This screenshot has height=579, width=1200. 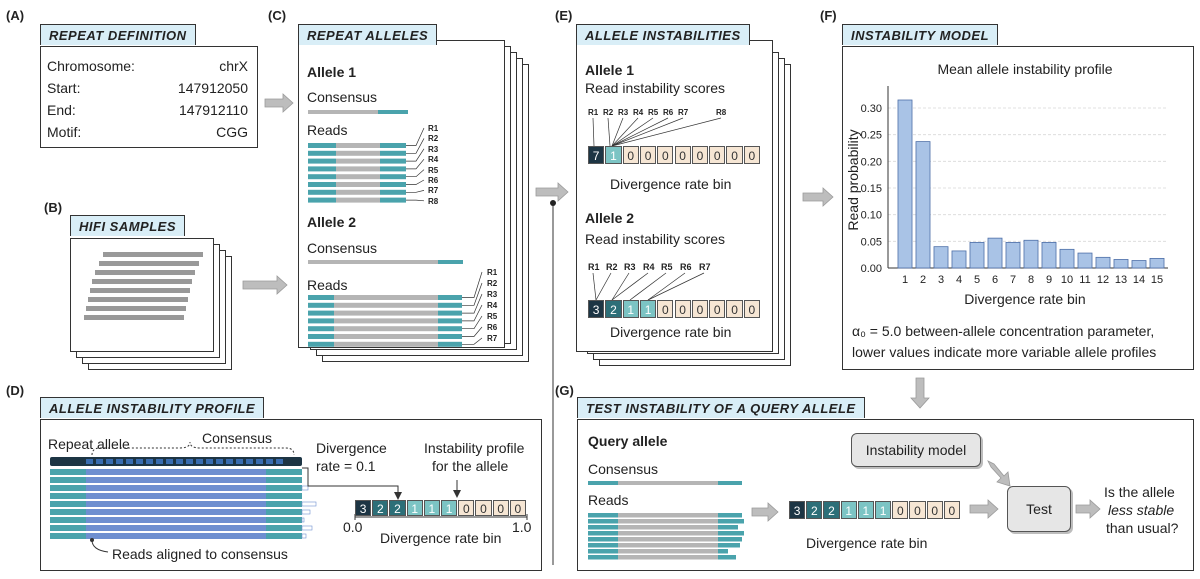 I want to click on e-allele1-read-label: R2, so click(x=608, y=112).